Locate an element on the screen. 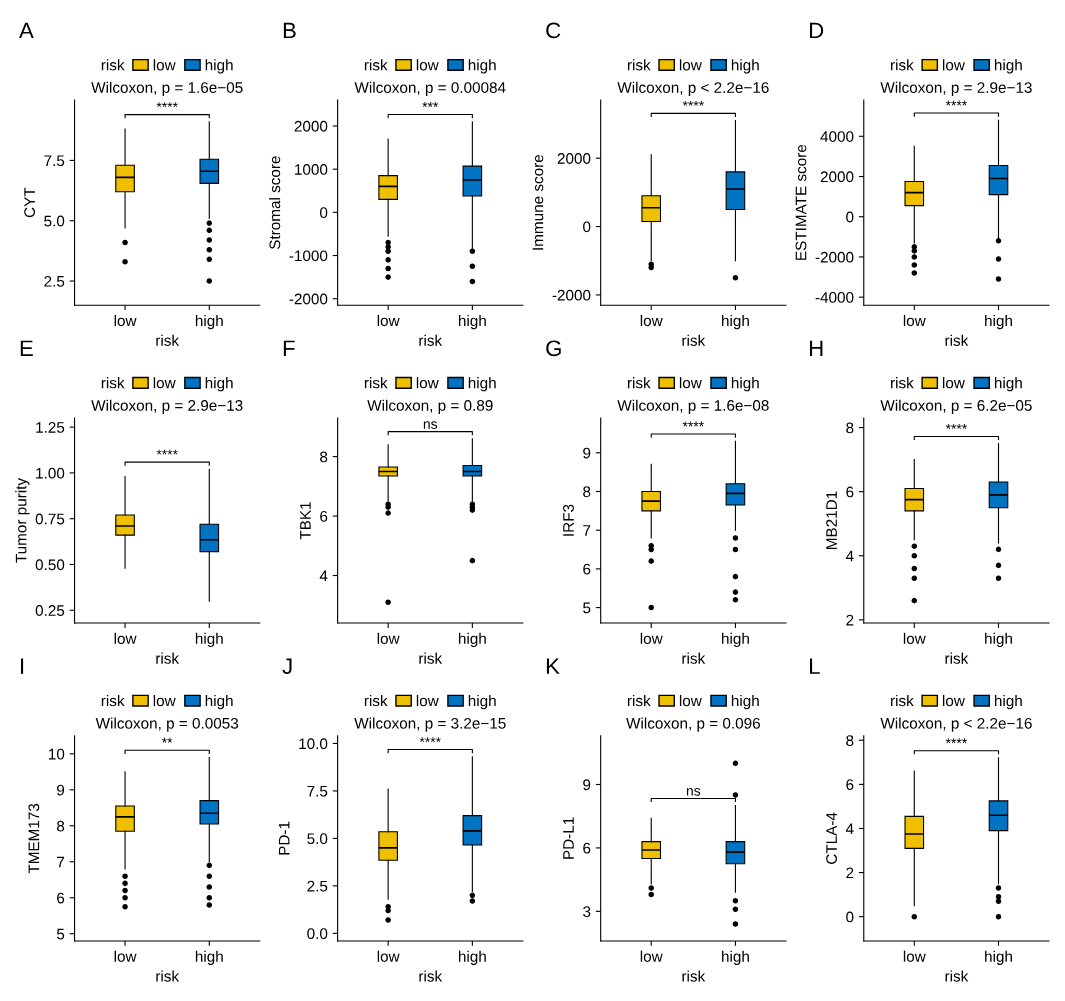 The width and height of the screenshot is (1065, 1001). y-axis-title: PD-1 is located at coordinates (284, 838).